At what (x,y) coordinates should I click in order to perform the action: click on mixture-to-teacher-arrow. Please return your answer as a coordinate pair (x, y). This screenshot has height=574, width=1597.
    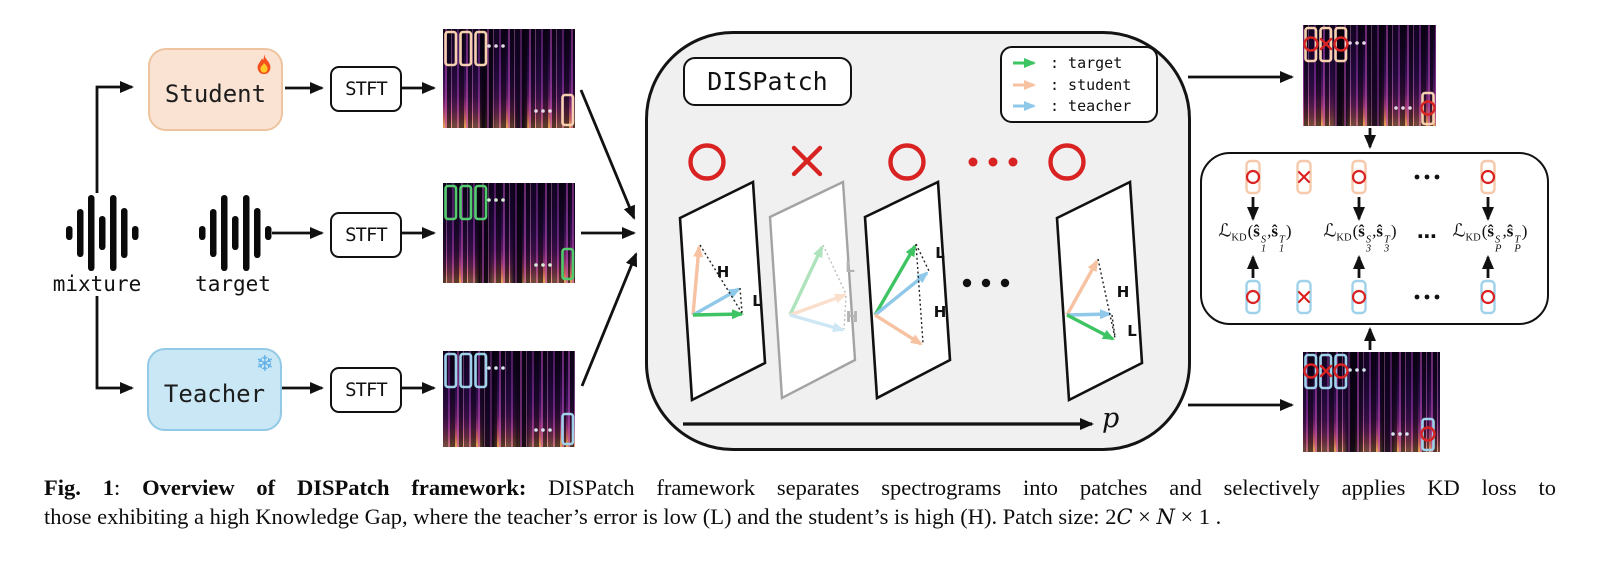
    Looking at the image, I should click on (114, 345).